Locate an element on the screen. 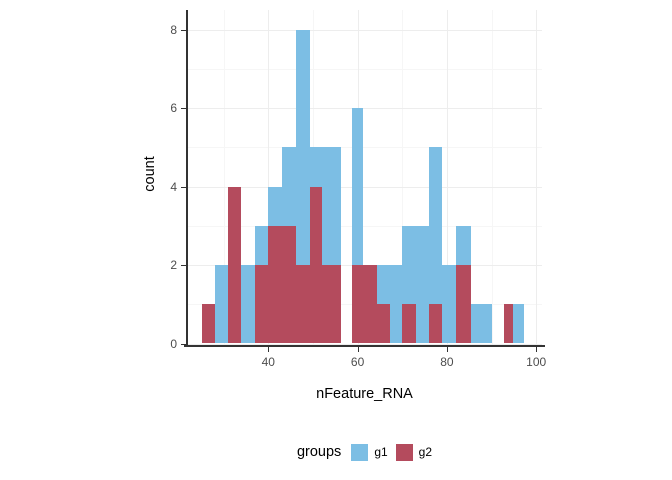 The height and width of the screenshot is (480, 672). x-tick-label: 40 is located at coordinates (268, 362).